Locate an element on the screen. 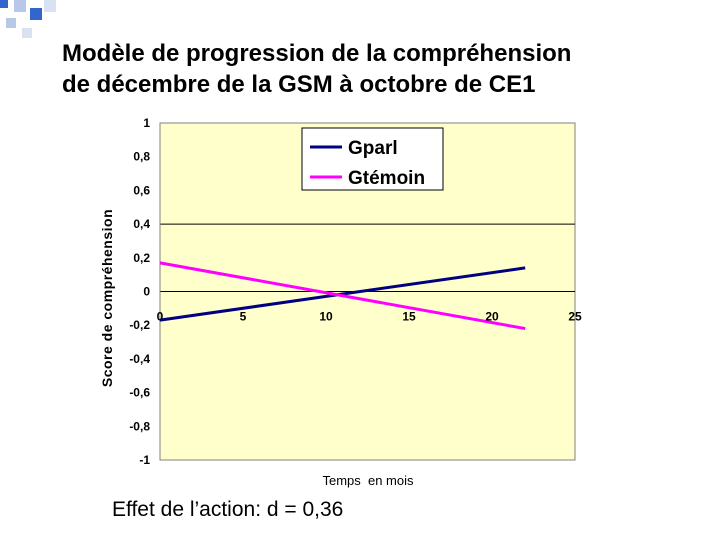  y-tick-label: 0,6 is located at coordinates (141, 190).